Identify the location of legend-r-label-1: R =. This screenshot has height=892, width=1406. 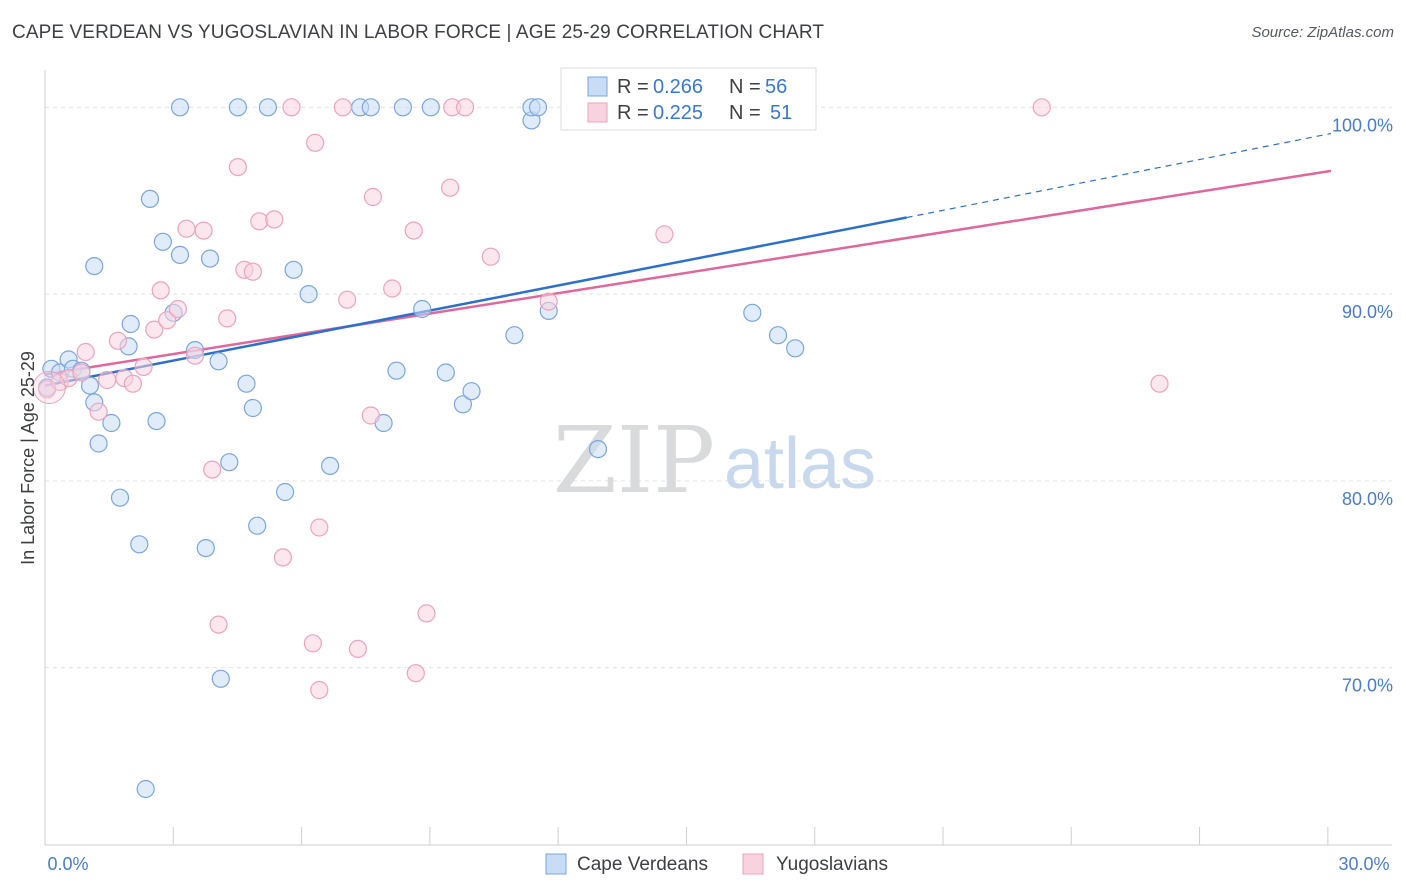
(633, 87).